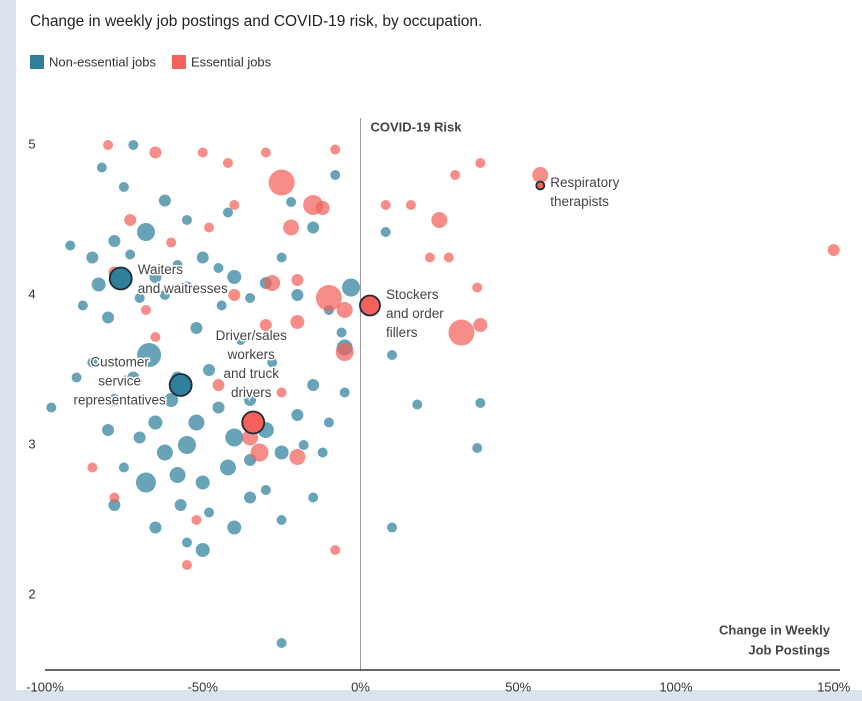 The image size is (862, 701). I want to click on legend-label: Non-essential jobs, so click(102, 61).